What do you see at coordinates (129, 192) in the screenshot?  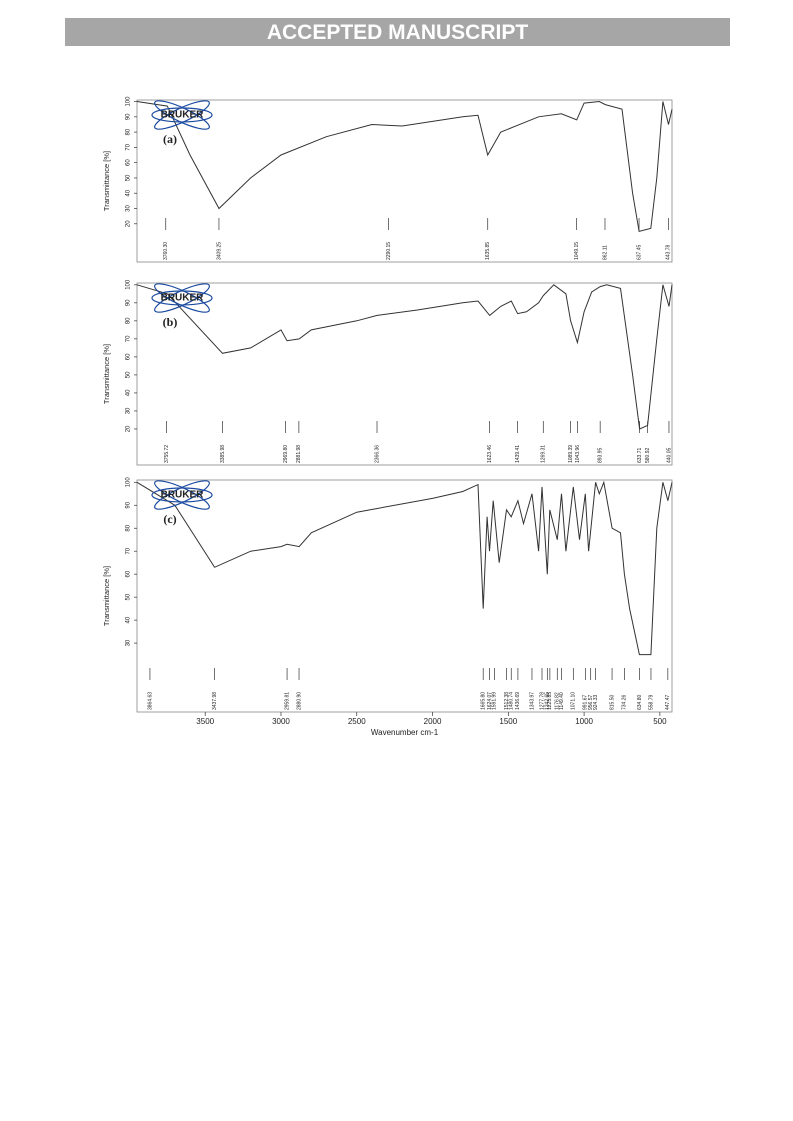 I see `y-tick-label: 40` at bounding box center [129, 192].